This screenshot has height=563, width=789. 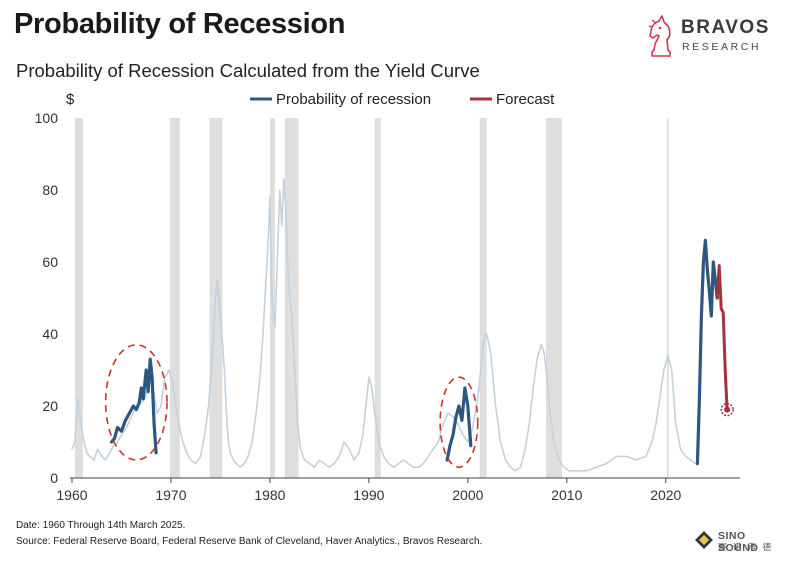 I want to click on x-tick-label: 2010, so click(x=566, y=495).